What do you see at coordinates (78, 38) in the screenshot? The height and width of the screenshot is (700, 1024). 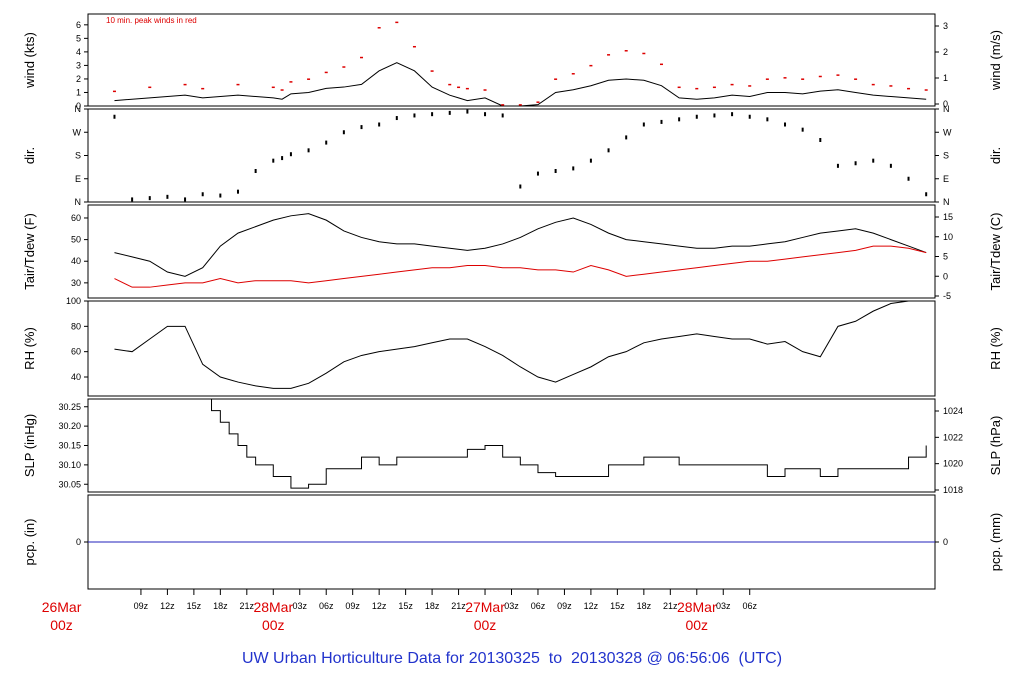 I see `ytick-label: 5` at bounding box center [78, 38].